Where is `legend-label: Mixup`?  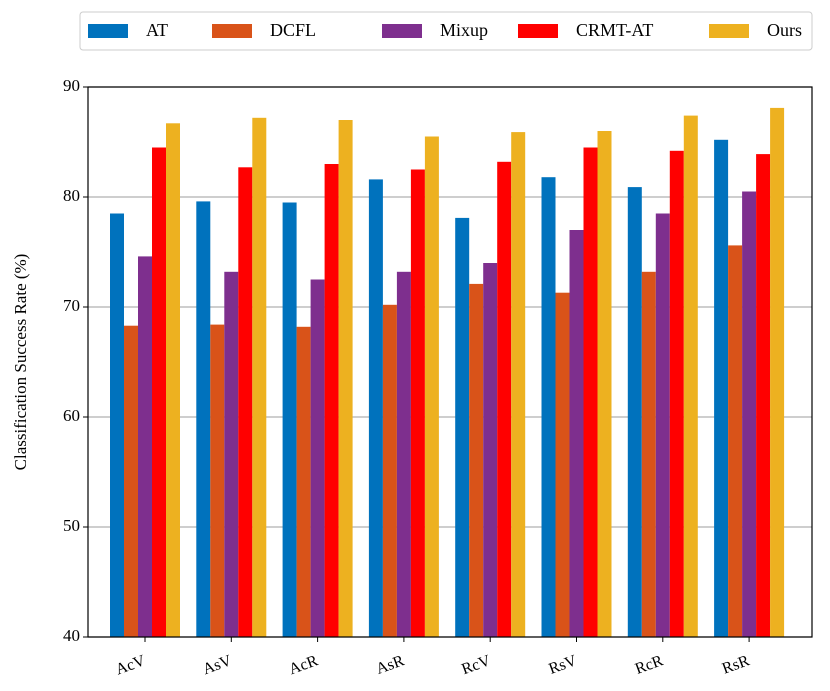
legend-label: Mixup is located at coordinates (464, 30).